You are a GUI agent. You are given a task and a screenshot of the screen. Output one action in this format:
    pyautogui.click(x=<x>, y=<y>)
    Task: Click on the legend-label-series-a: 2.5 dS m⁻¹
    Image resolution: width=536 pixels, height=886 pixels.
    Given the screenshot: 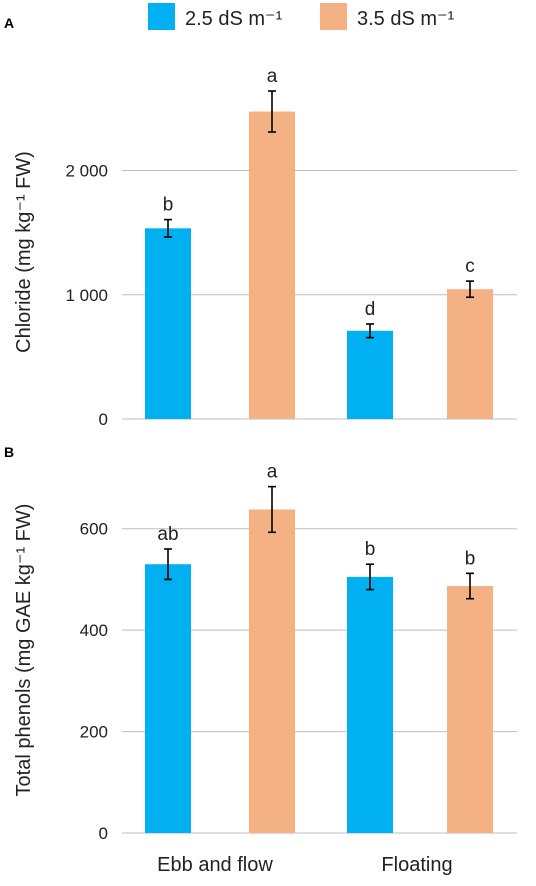 What is the action you would take?
    pyautogui.click(x=234, y=19)
    